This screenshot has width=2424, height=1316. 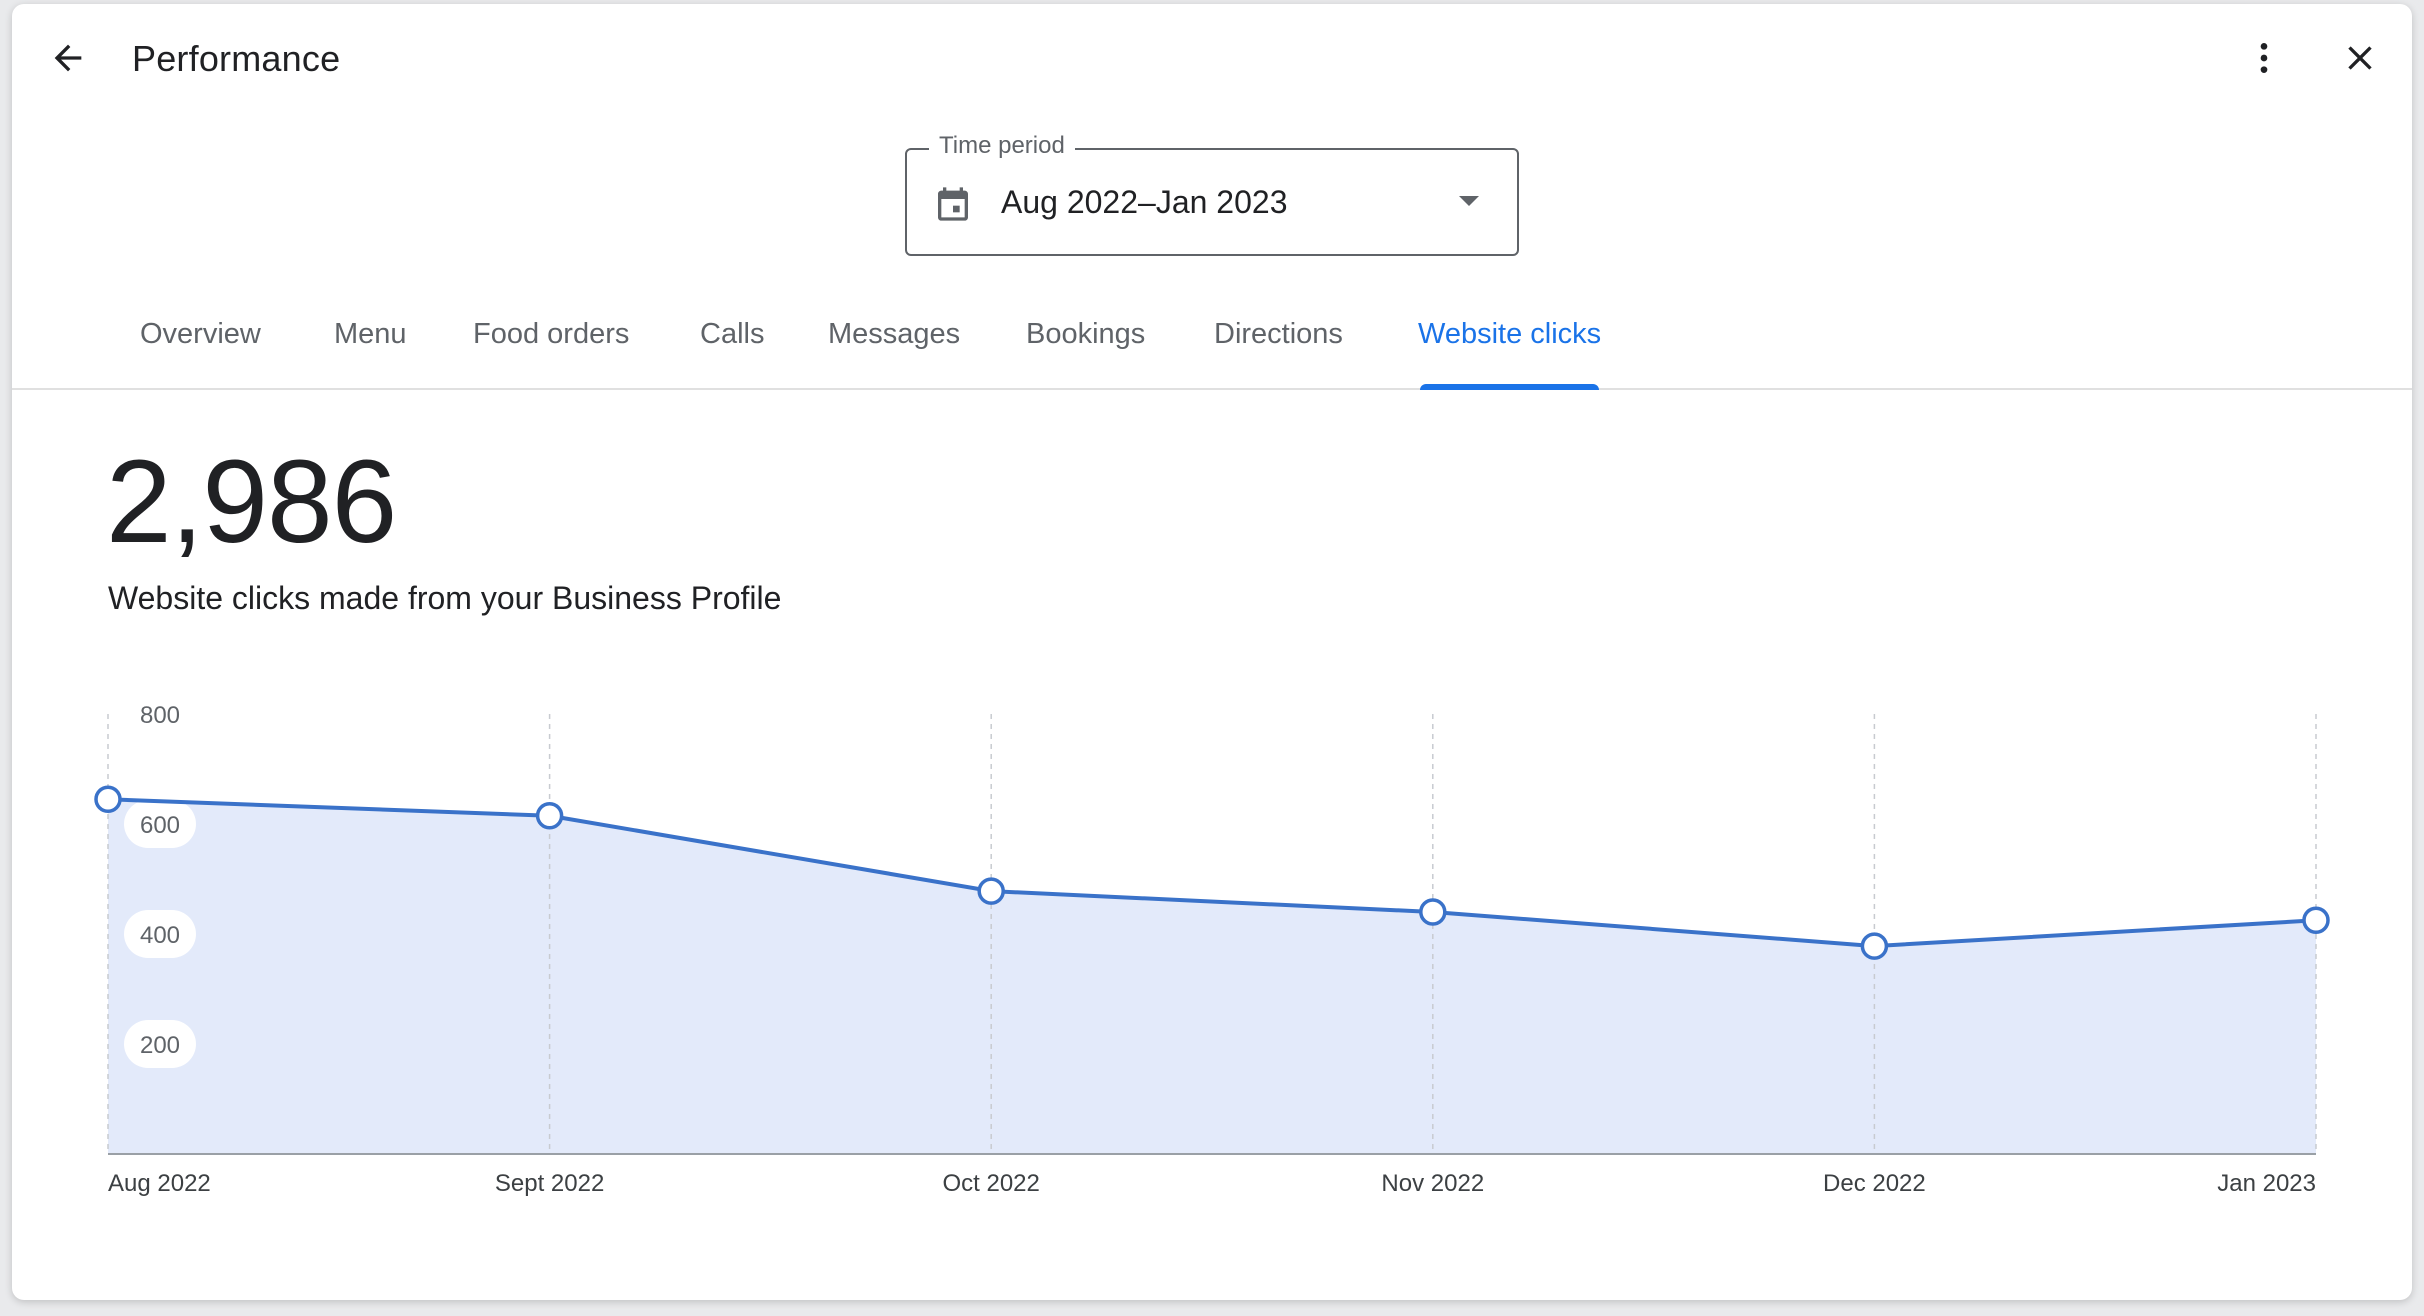 I want to click on tab-label: Calls, so click(x=732, y=334).